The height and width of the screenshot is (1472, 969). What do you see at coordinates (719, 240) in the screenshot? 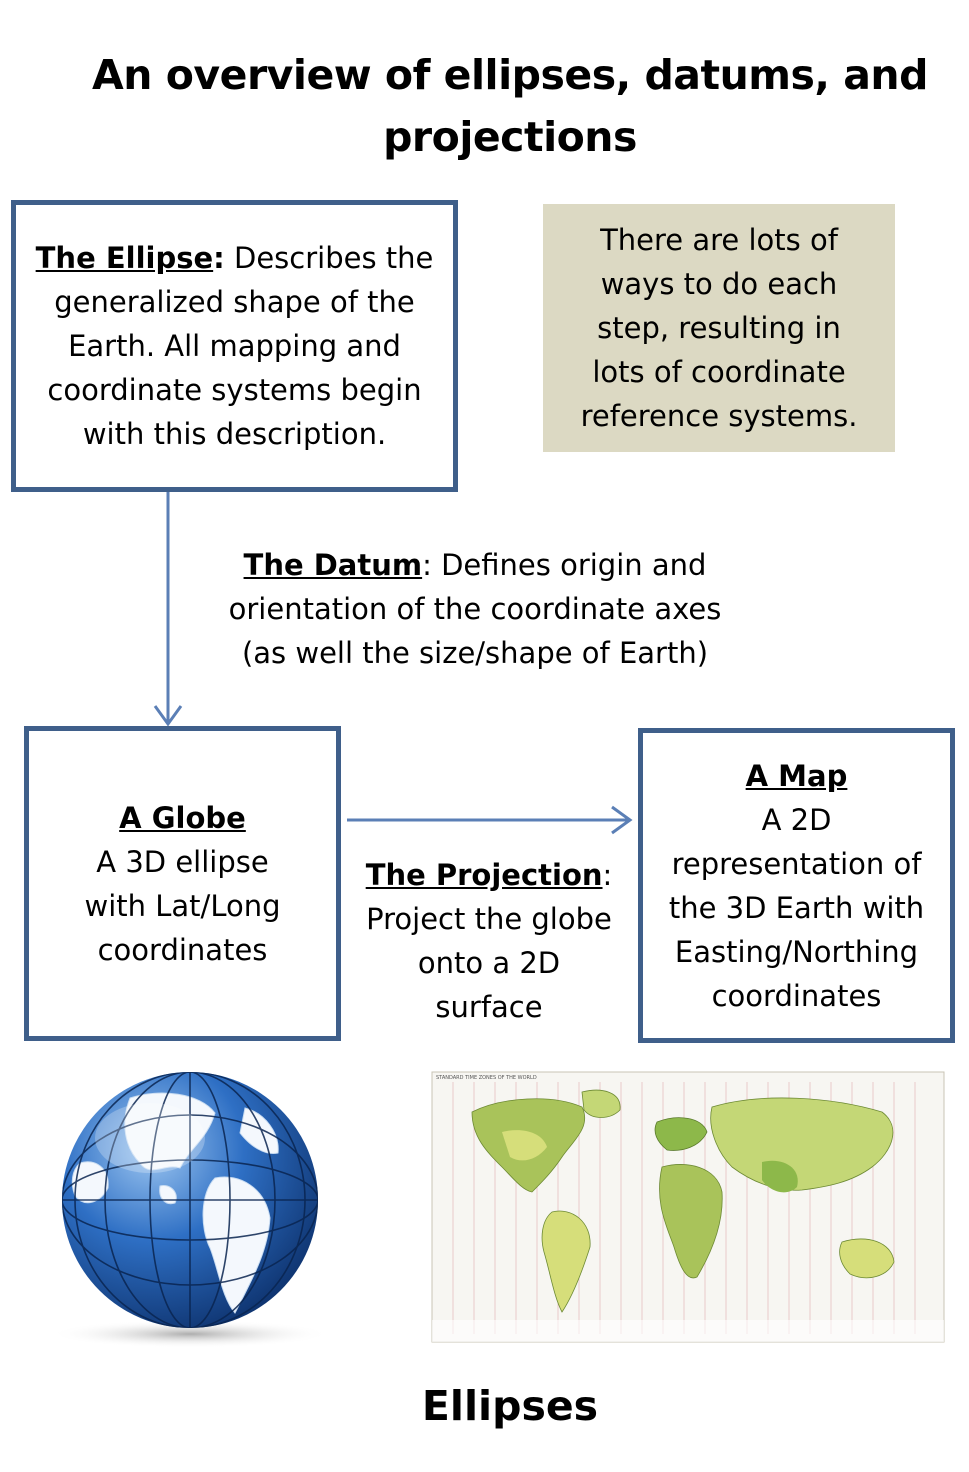
I see `note-line-1: There are lots of` at bounding box center [719, 240].